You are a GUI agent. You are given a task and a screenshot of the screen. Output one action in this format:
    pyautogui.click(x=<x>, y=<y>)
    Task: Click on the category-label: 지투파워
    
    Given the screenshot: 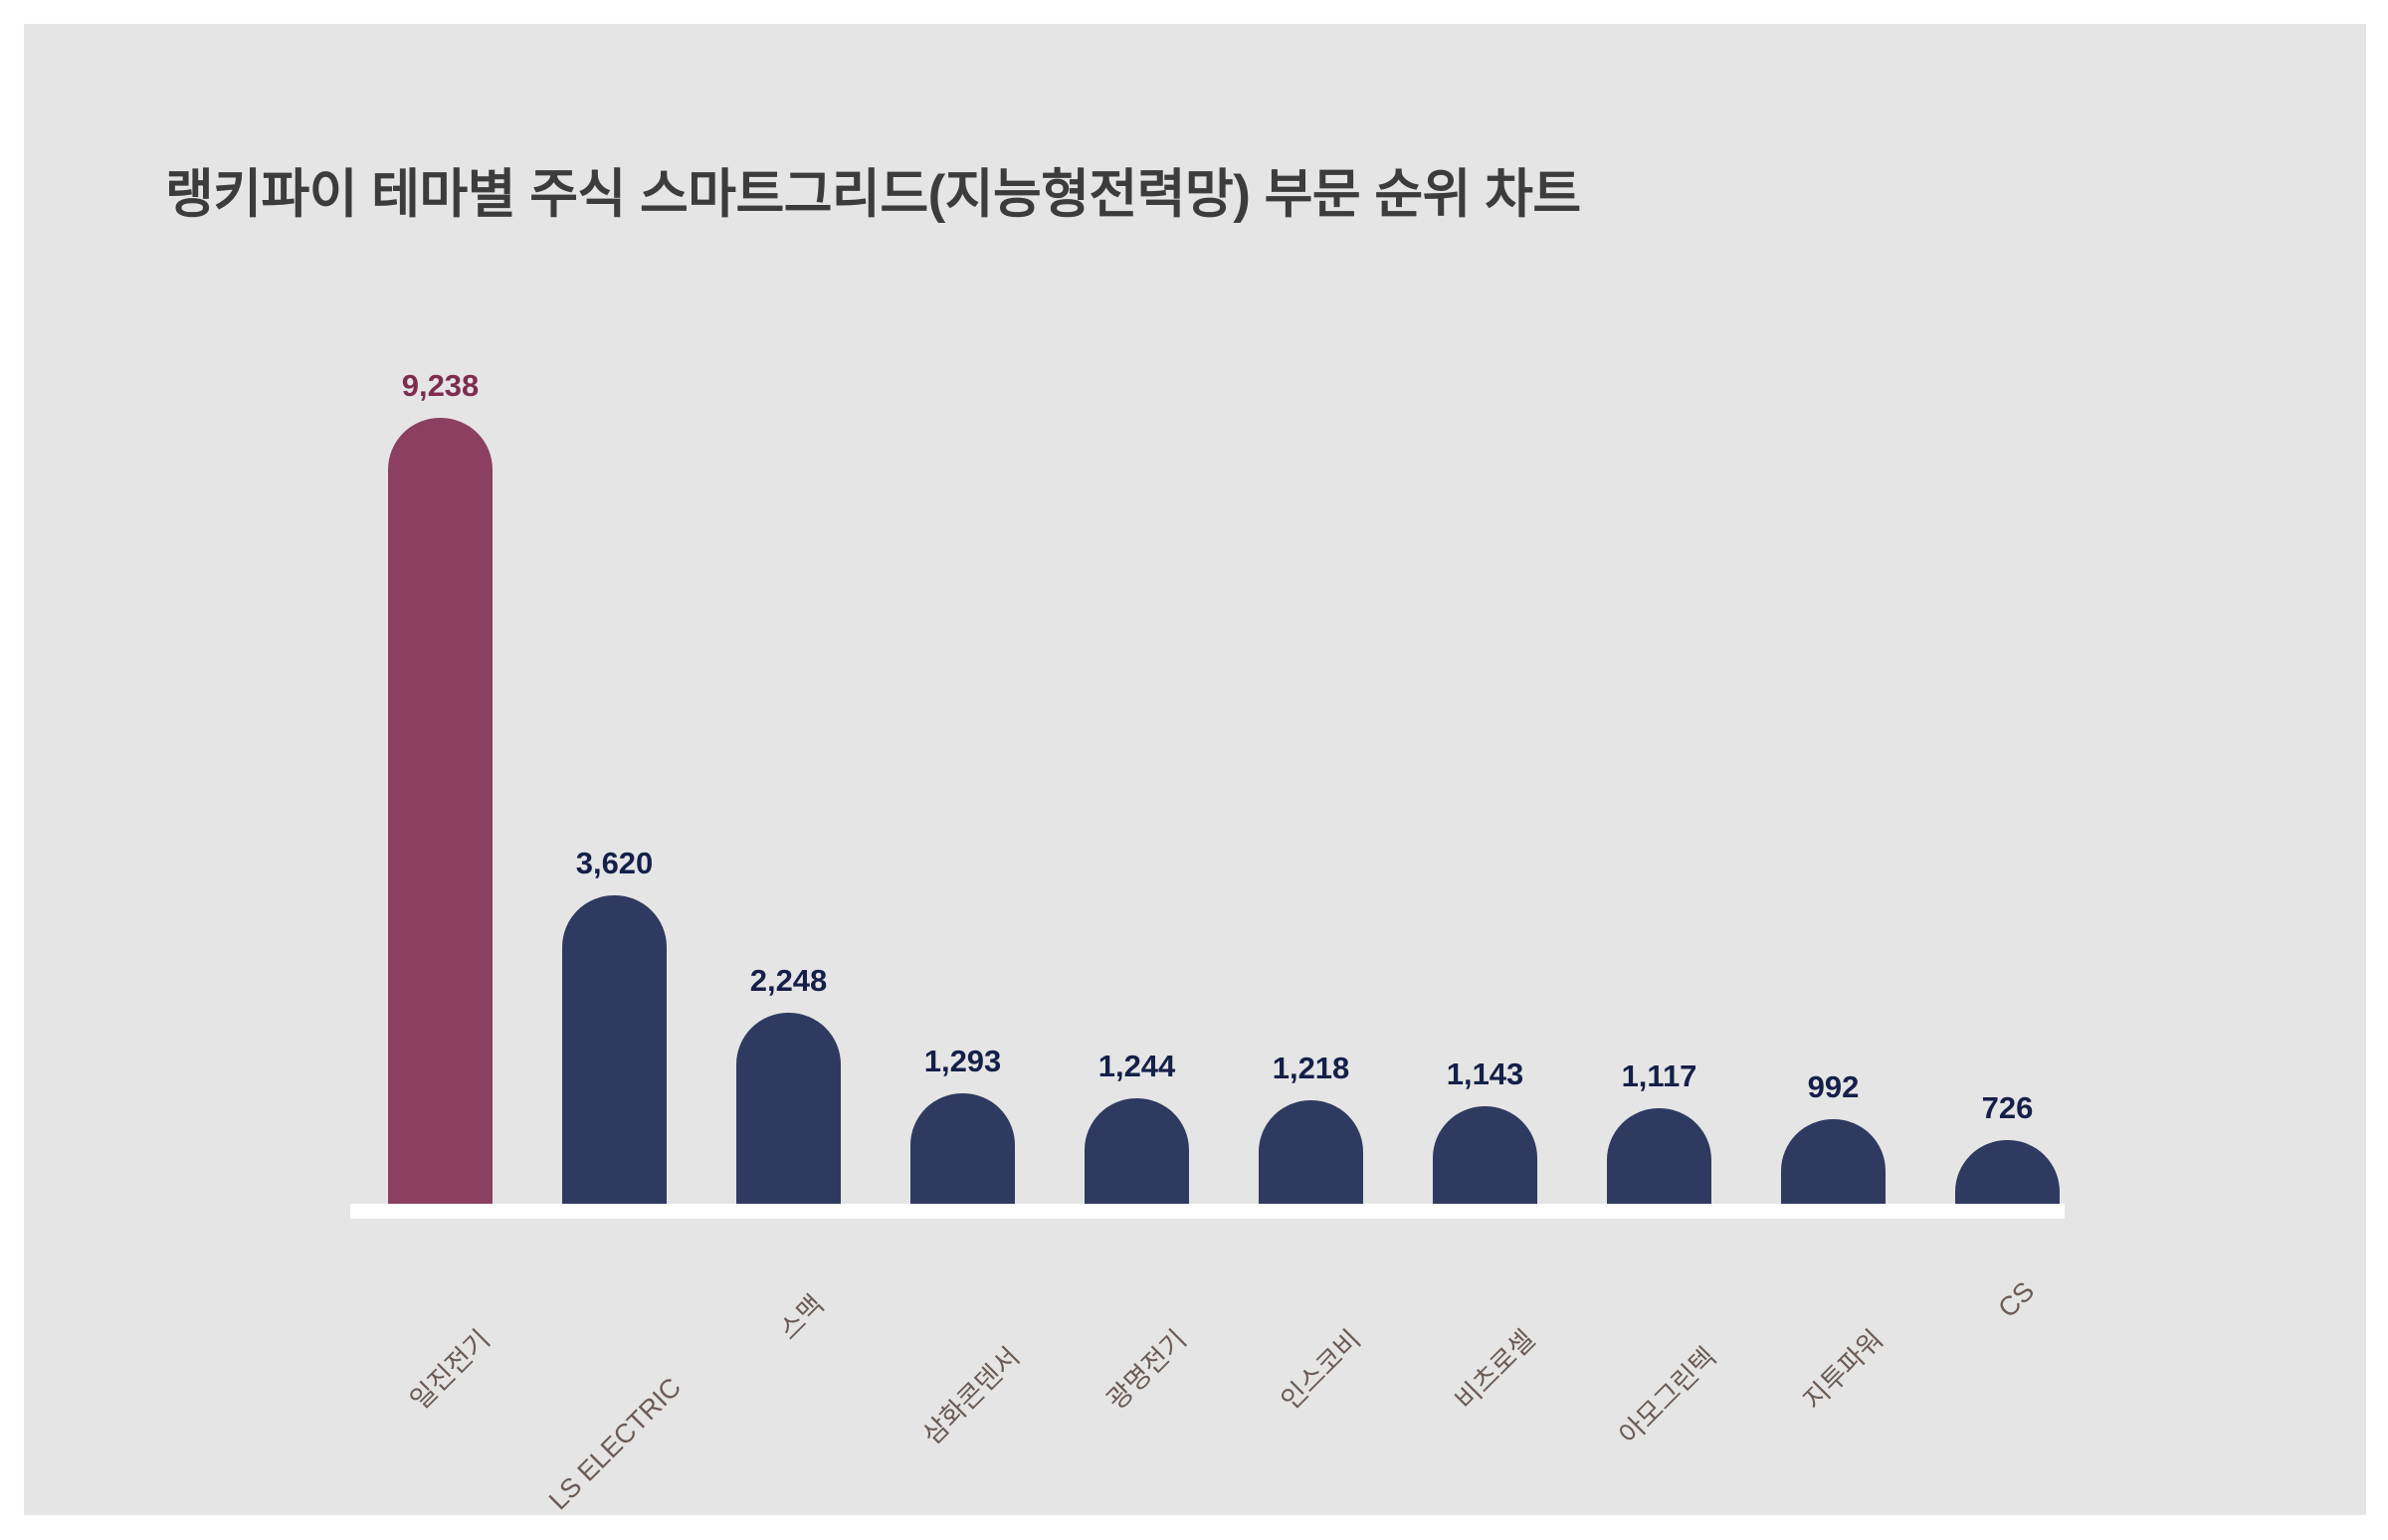 What is the action you would take?
    pyautogui.click(x=1843, y=1370)
    